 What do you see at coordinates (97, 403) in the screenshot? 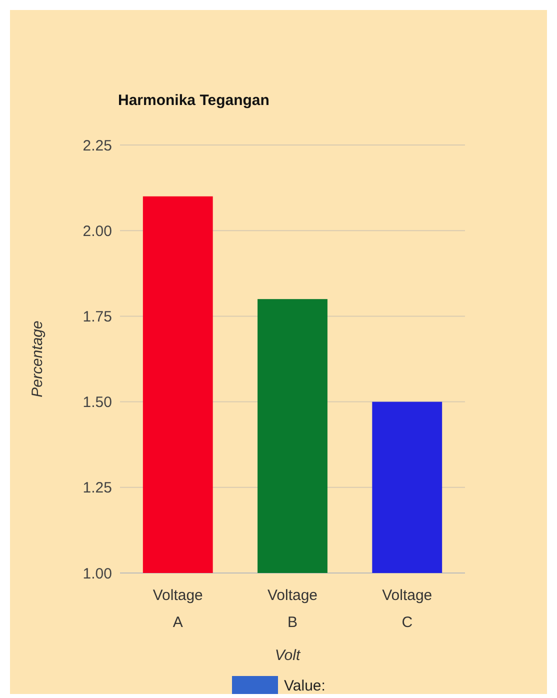
I see `y-tick-label: 1.50` at bounding box center [97, 403].